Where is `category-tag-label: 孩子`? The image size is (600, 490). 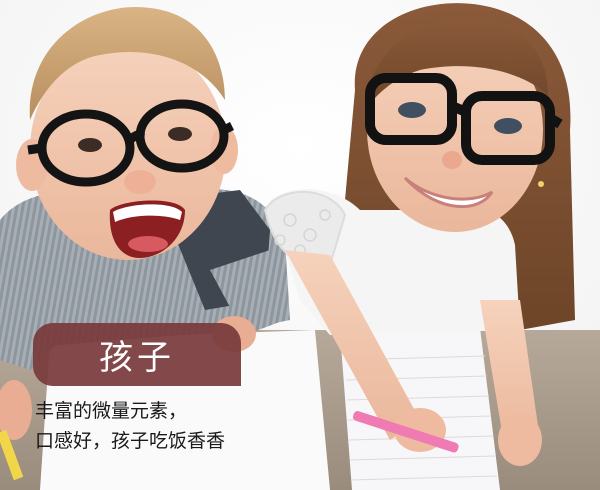
category-tag-label: 孩子 is located at coordinates (137, 358).